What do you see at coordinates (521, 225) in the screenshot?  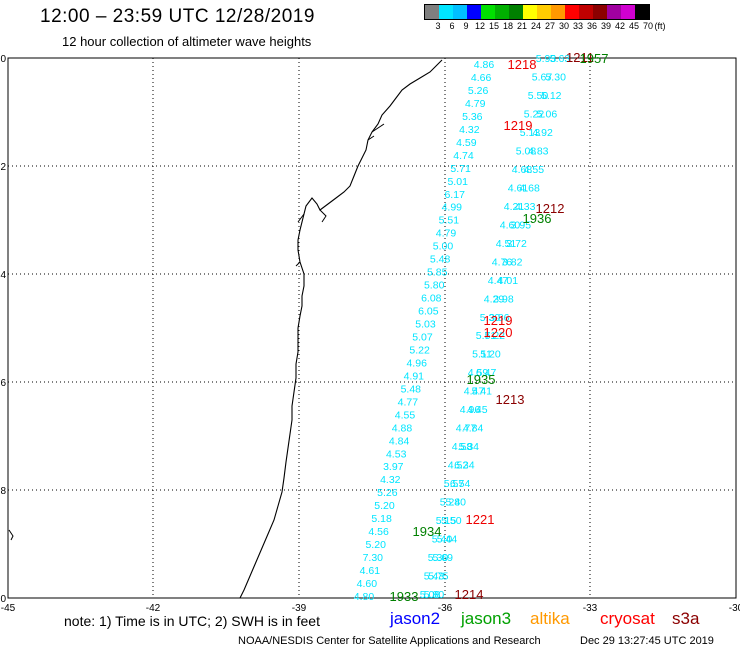 I see `swh-value-track-b: 3.95` at bounding box center [521, 225].